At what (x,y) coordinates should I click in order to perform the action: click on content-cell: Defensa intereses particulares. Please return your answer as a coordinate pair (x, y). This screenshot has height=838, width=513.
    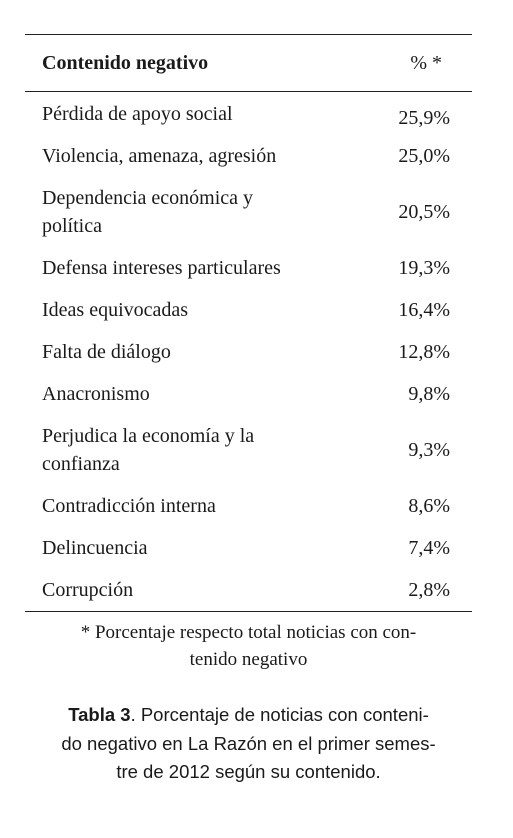
    Looking at the image, I should click on (198, 268).